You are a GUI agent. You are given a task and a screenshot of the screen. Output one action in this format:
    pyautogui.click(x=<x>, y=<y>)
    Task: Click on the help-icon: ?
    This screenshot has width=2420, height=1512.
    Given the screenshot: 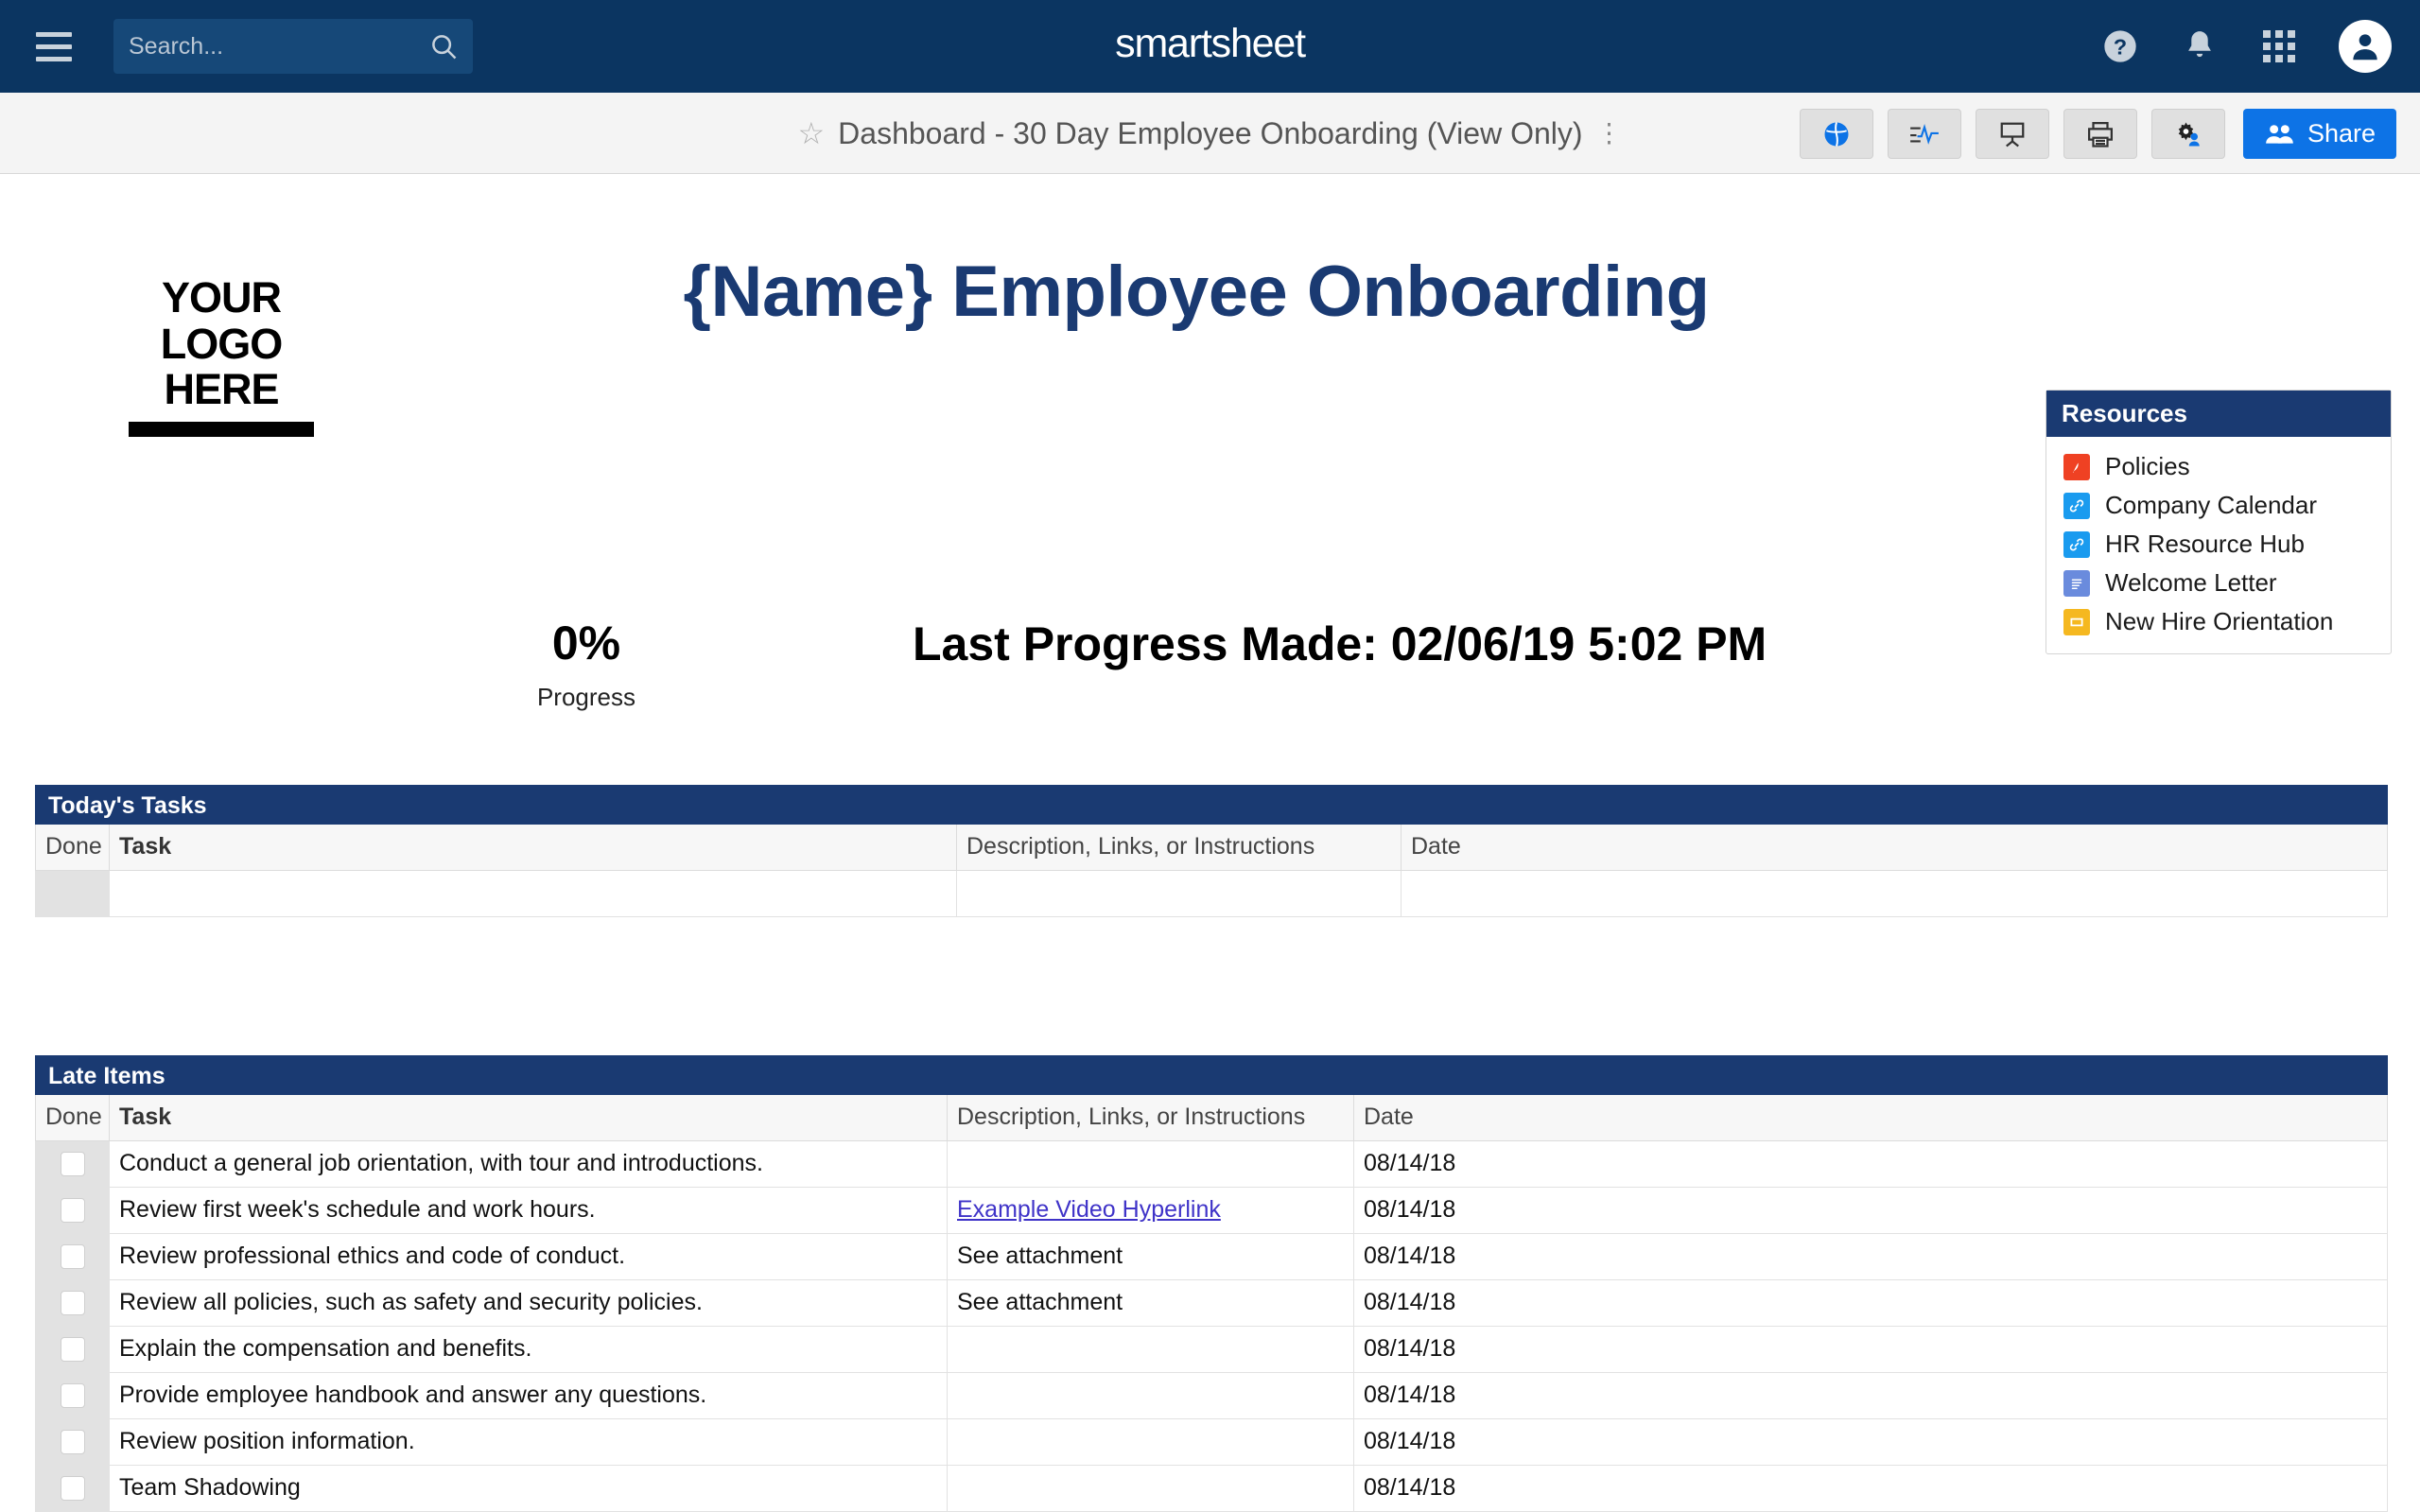 What is the action you would take?
    pyautogui.click(x=2120, y=46)
    